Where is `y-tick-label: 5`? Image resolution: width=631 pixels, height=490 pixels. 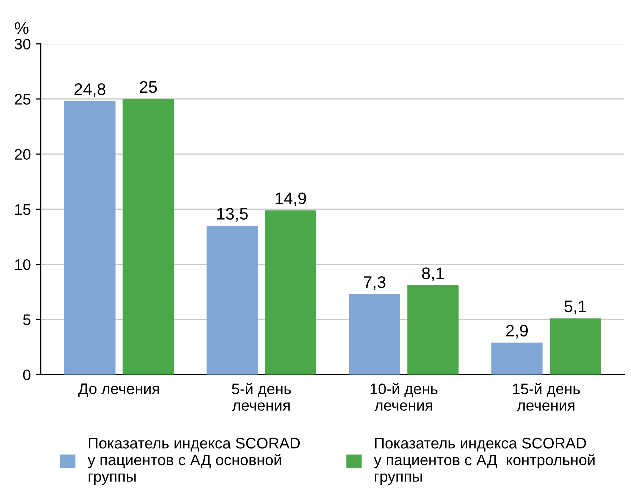
y-tick-label: 5 is located at coordinates (27, 320).